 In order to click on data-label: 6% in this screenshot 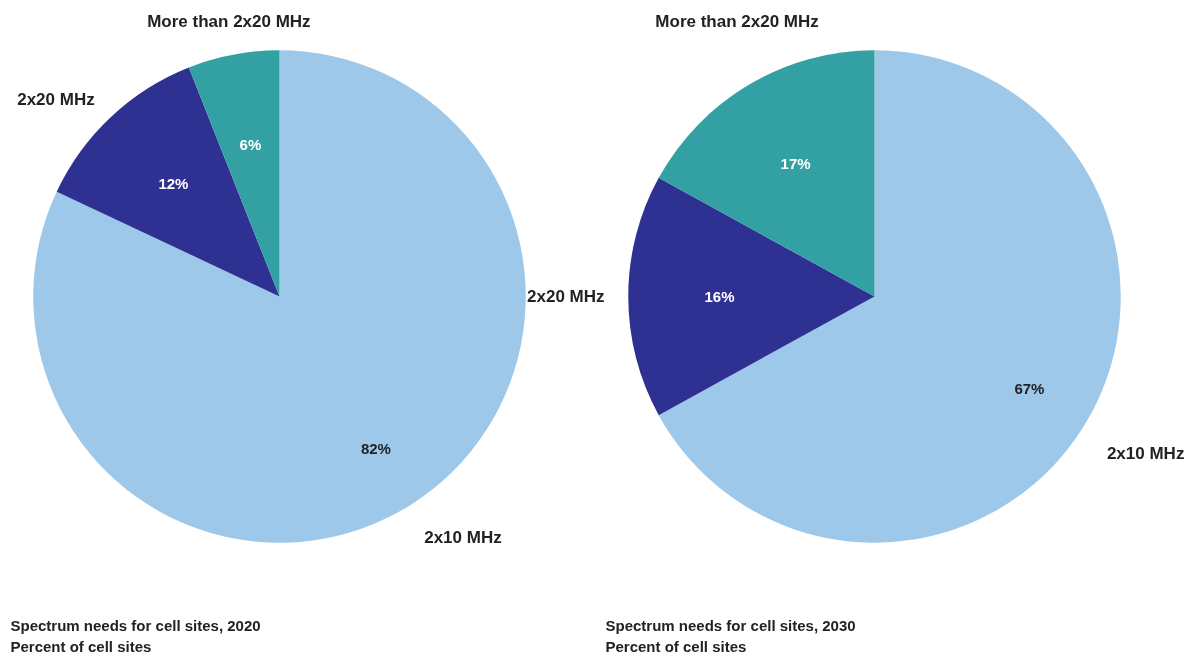, I will do `click(250, 144)`.